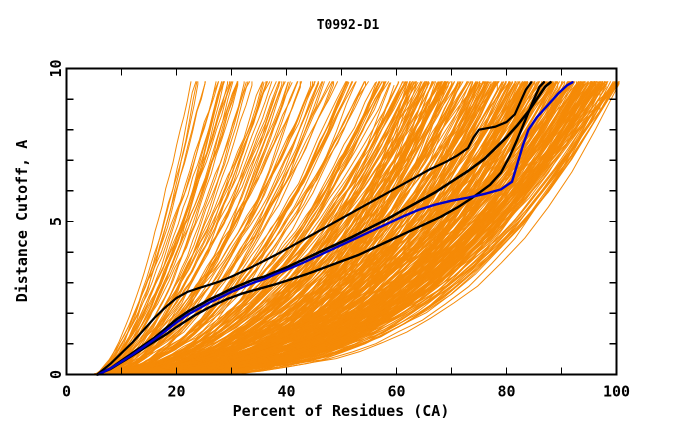  I want to click on x-tick-label: 0, so click(66, 392).